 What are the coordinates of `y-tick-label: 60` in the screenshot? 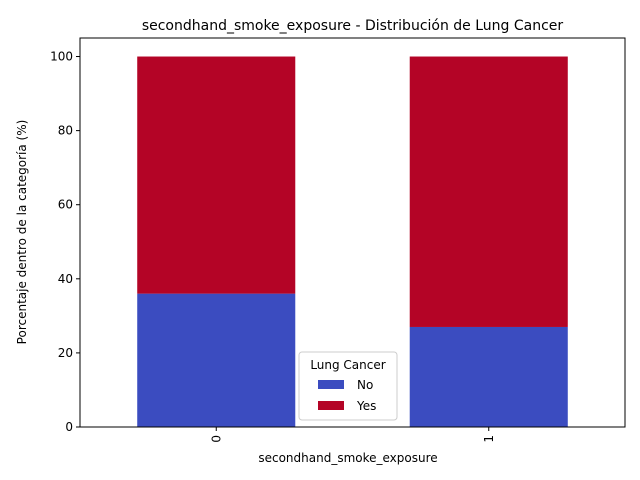 It's located at (65, 205).